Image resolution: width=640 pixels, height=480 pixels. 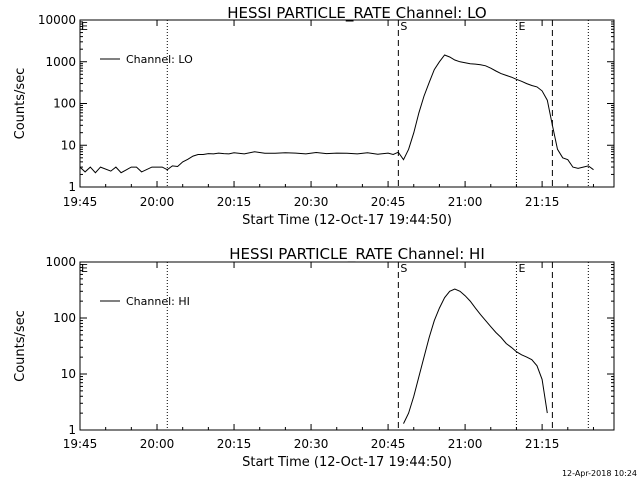 What do you see at coordinates (356, 13) in the screenshot?
I see `chart-title: HESSI PARTICLE_RATE Channel: LO` at bounding box center [356, 13].